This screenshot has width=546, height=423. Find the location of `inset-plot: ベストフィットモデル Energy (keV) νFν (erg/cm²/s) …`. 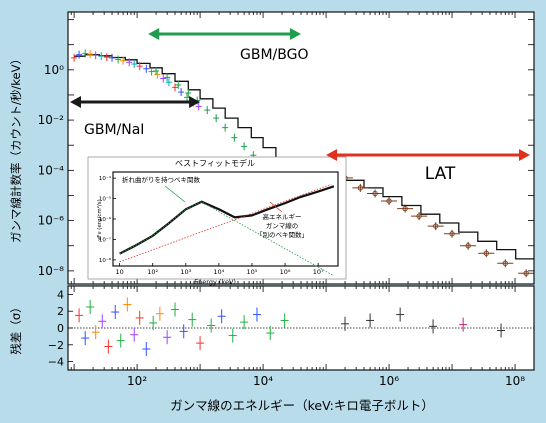

inset-plot: ベストフィットモデル Energy (keV) νFν (erg/cm²/s) … is located at coordinates (217, 221).